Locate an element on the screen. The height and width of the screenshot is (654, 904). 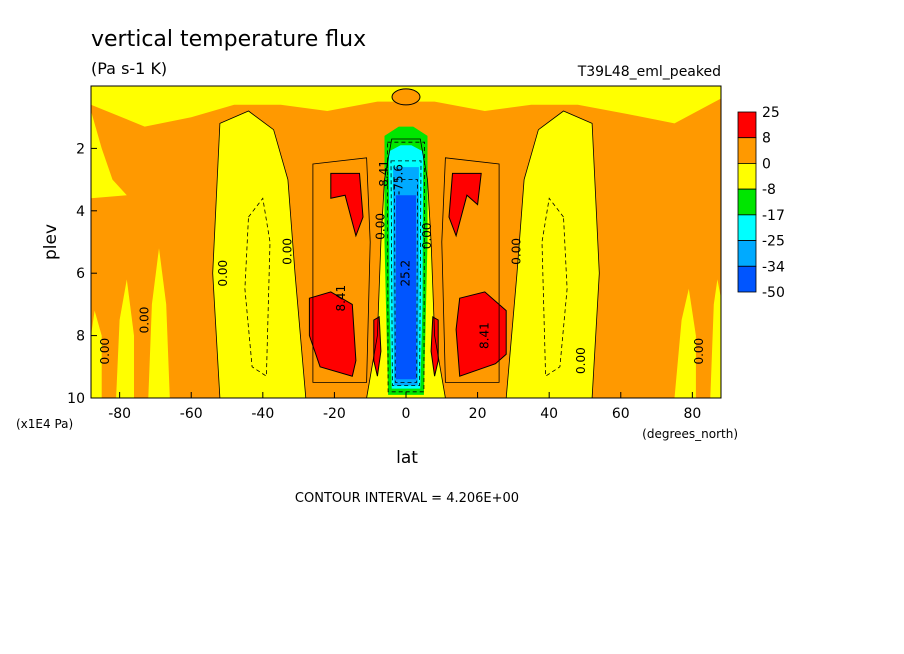
colorbar-label: -34 is located at coordinates (773, 267).